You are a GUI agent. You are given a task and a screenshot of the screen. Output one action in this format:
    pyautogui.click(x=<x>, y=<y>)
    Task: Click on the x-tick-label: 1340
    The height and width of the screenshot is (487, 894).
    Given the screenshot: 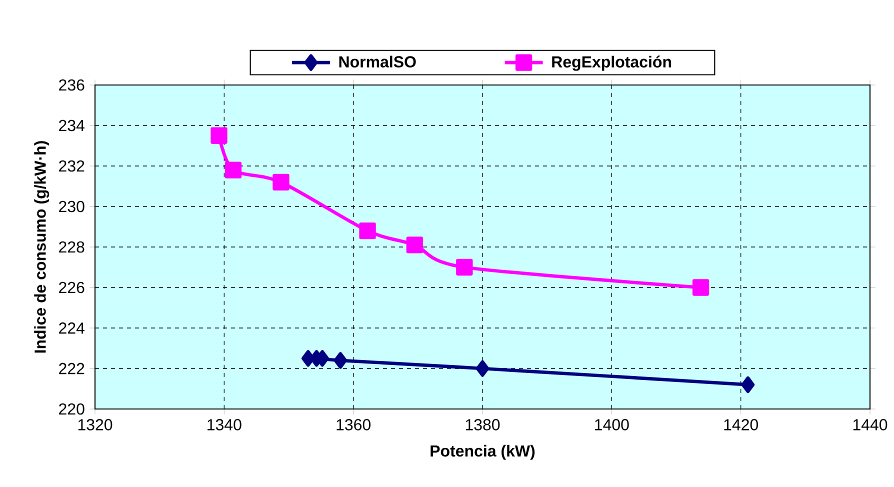 What is the action you would take?
    pyautogui.click(x=225, y=424)
    